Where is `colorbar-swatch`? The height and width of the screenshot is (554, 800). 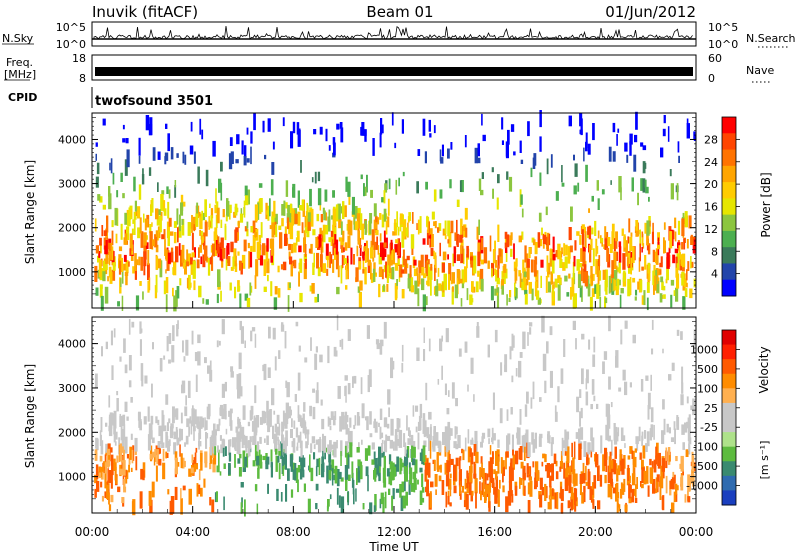
colorbar-swatch is located at coordinates (729, 396).